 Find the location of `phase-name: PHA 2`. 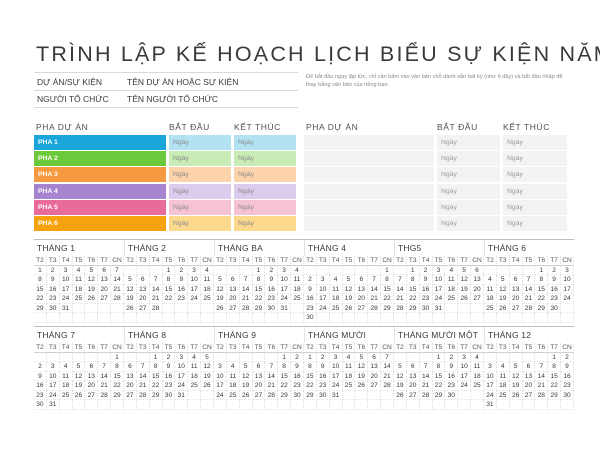

phase-name: PHA 2 is located at coordinates (100, 159).